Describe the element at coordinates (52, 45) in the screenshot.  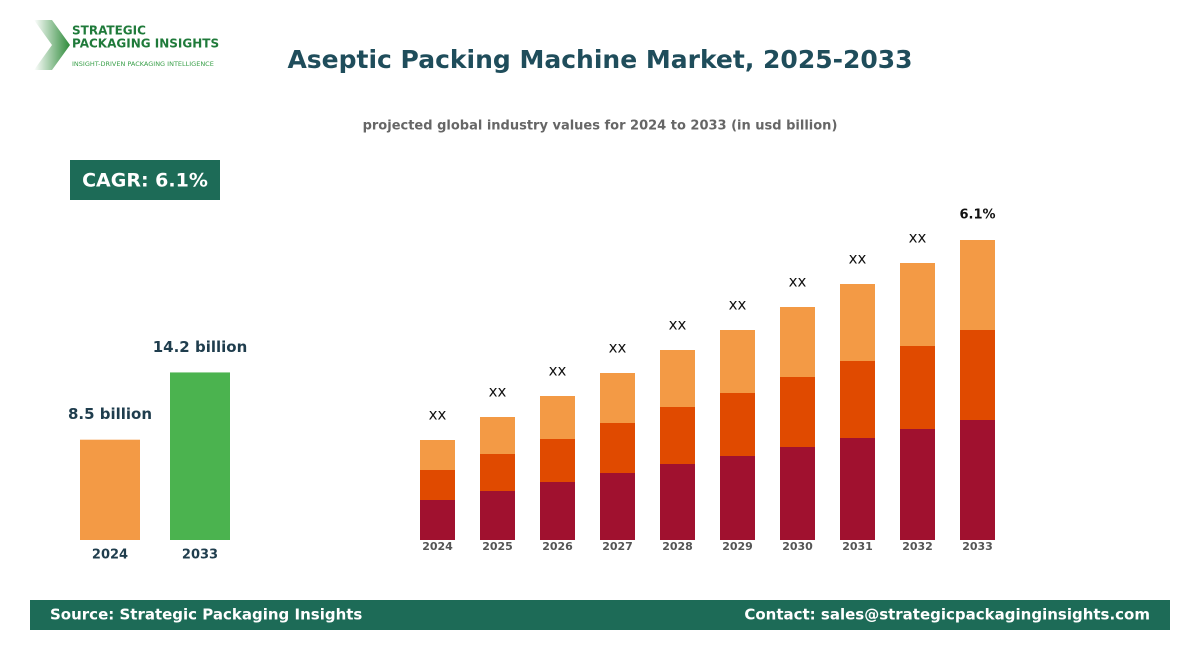
I see `logo-mark` at that location.